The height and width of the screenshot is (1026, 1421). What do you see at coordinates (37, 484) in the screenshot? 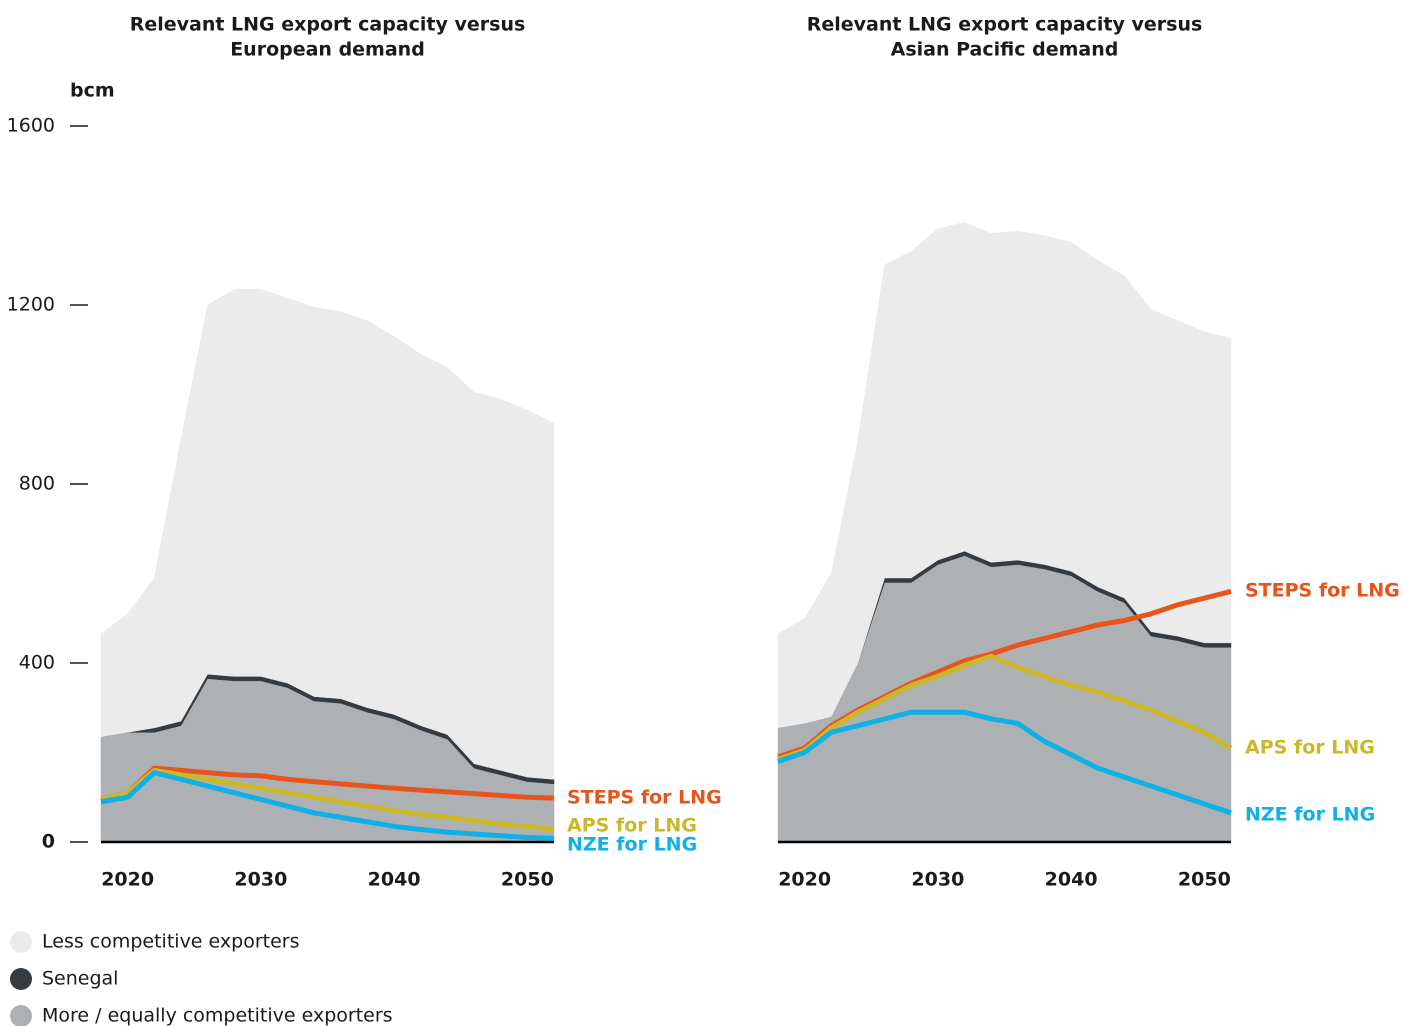
I see `y-tick-label: 800` at bounding box center [37, 484].